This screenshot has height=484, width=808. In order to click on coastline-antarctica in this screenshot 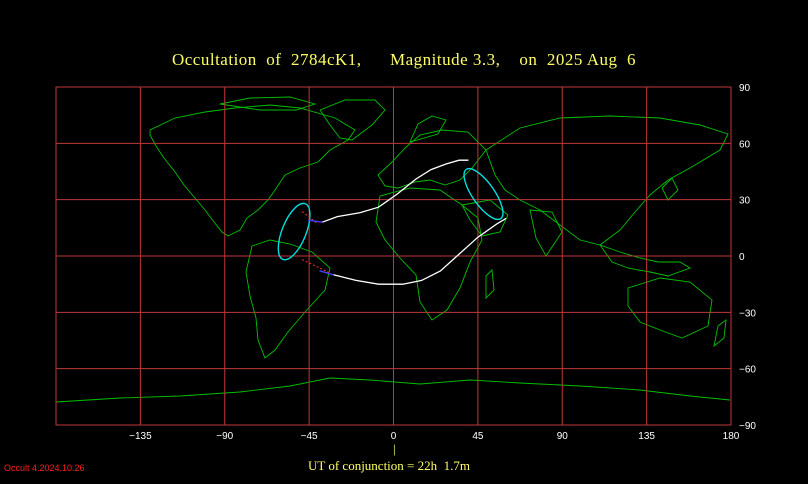, I will do `click(393, 390)`.